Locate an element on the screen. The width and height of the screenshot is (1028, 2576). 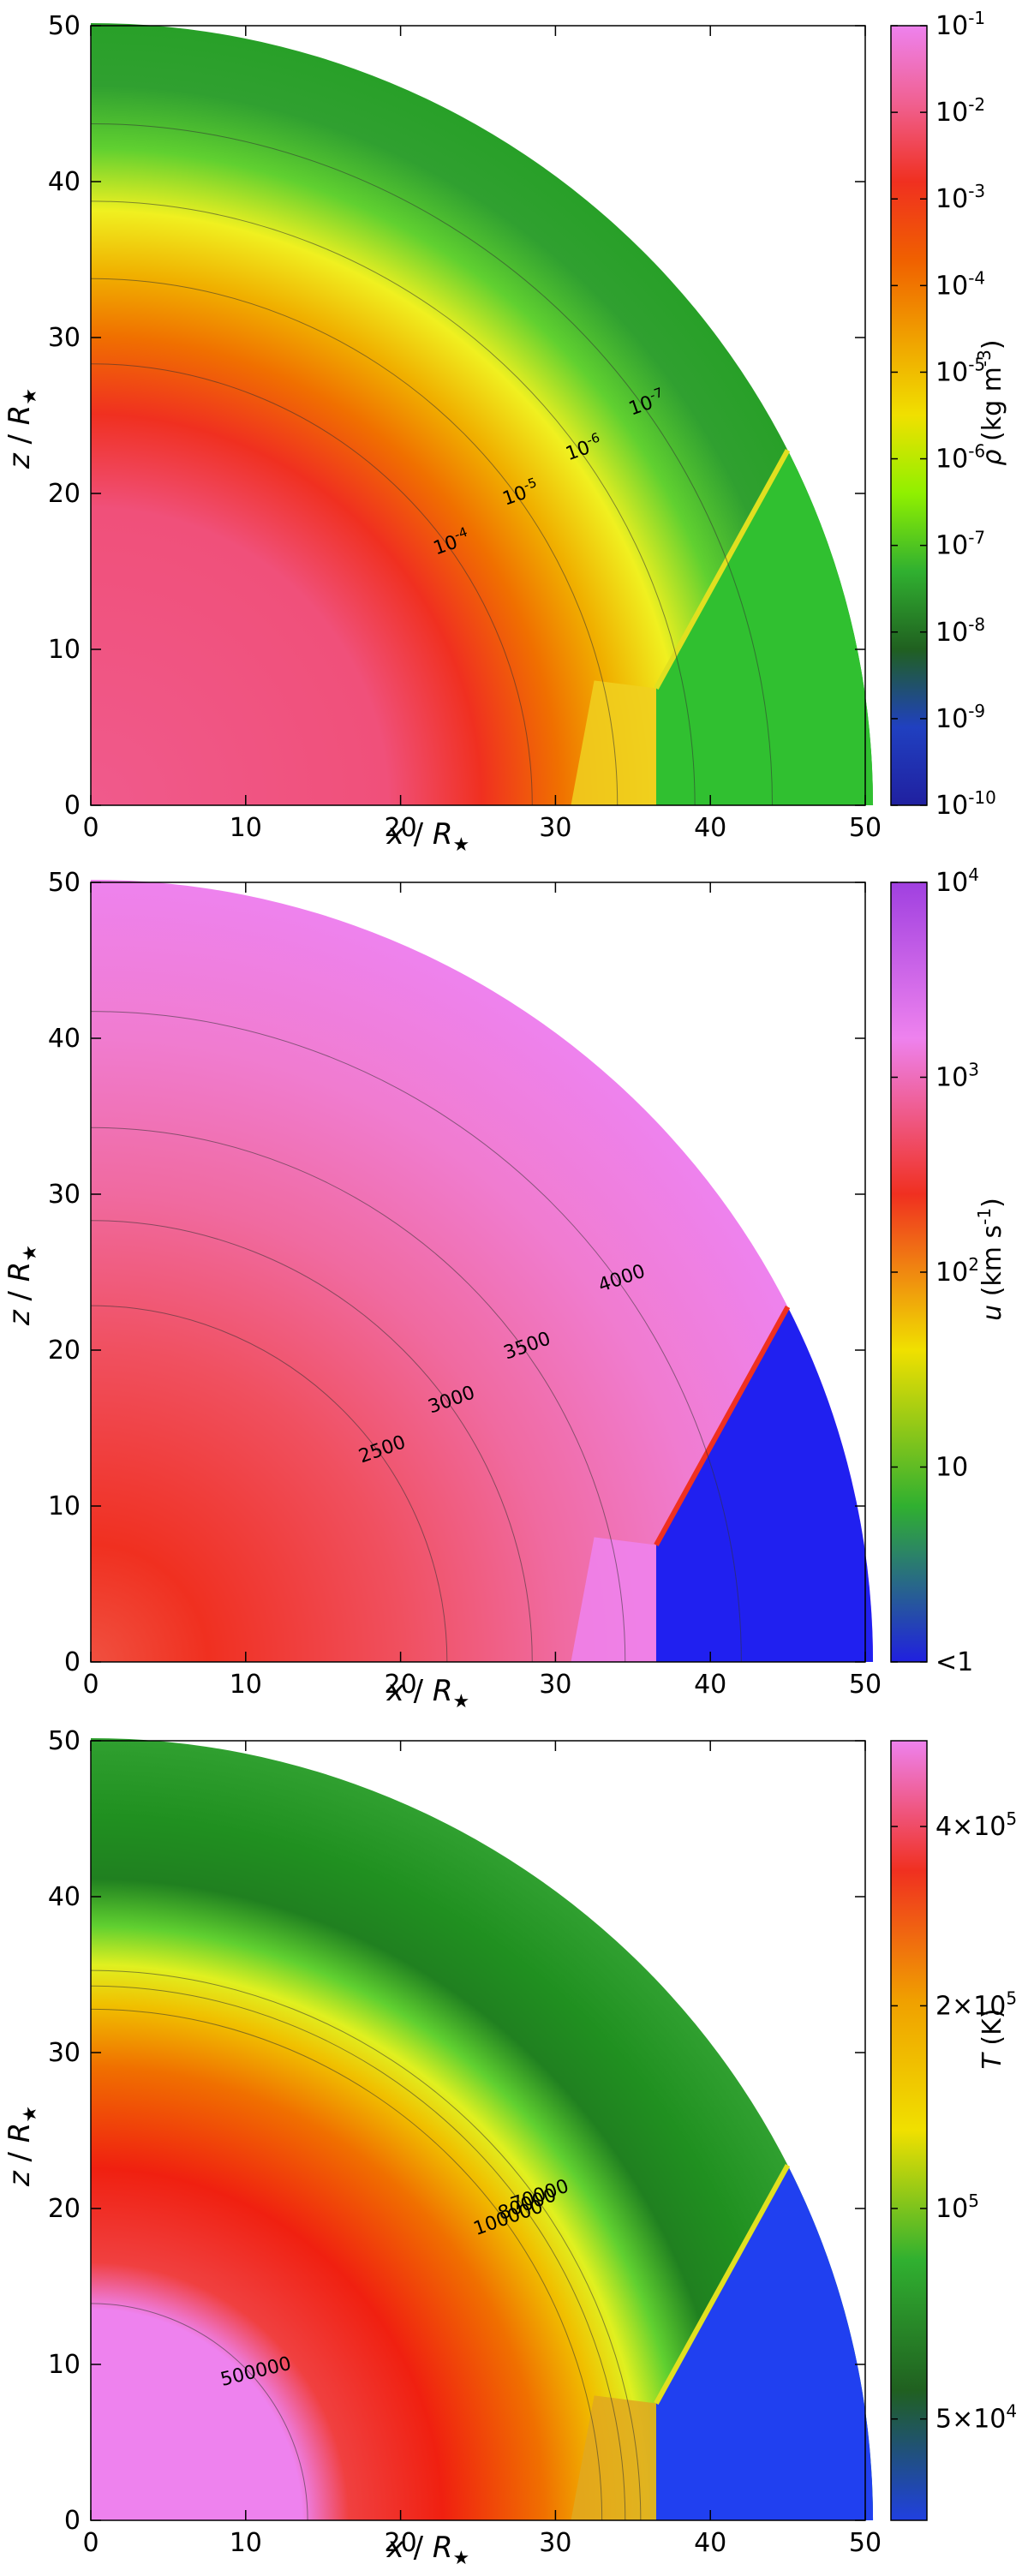
colorbar-tick-label: 5×10⁴ is located at coordinates (976, 2418).